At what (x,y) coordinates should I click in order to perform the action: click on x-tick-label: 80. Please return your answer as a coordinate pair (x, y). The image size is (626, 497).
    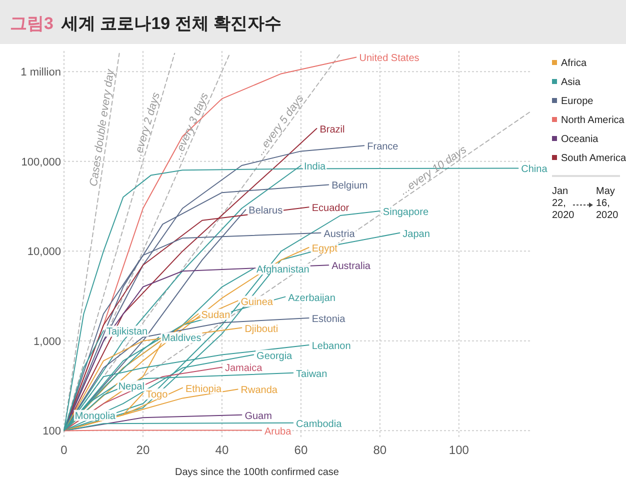
    Looking at the image, I should click on (380, 450).